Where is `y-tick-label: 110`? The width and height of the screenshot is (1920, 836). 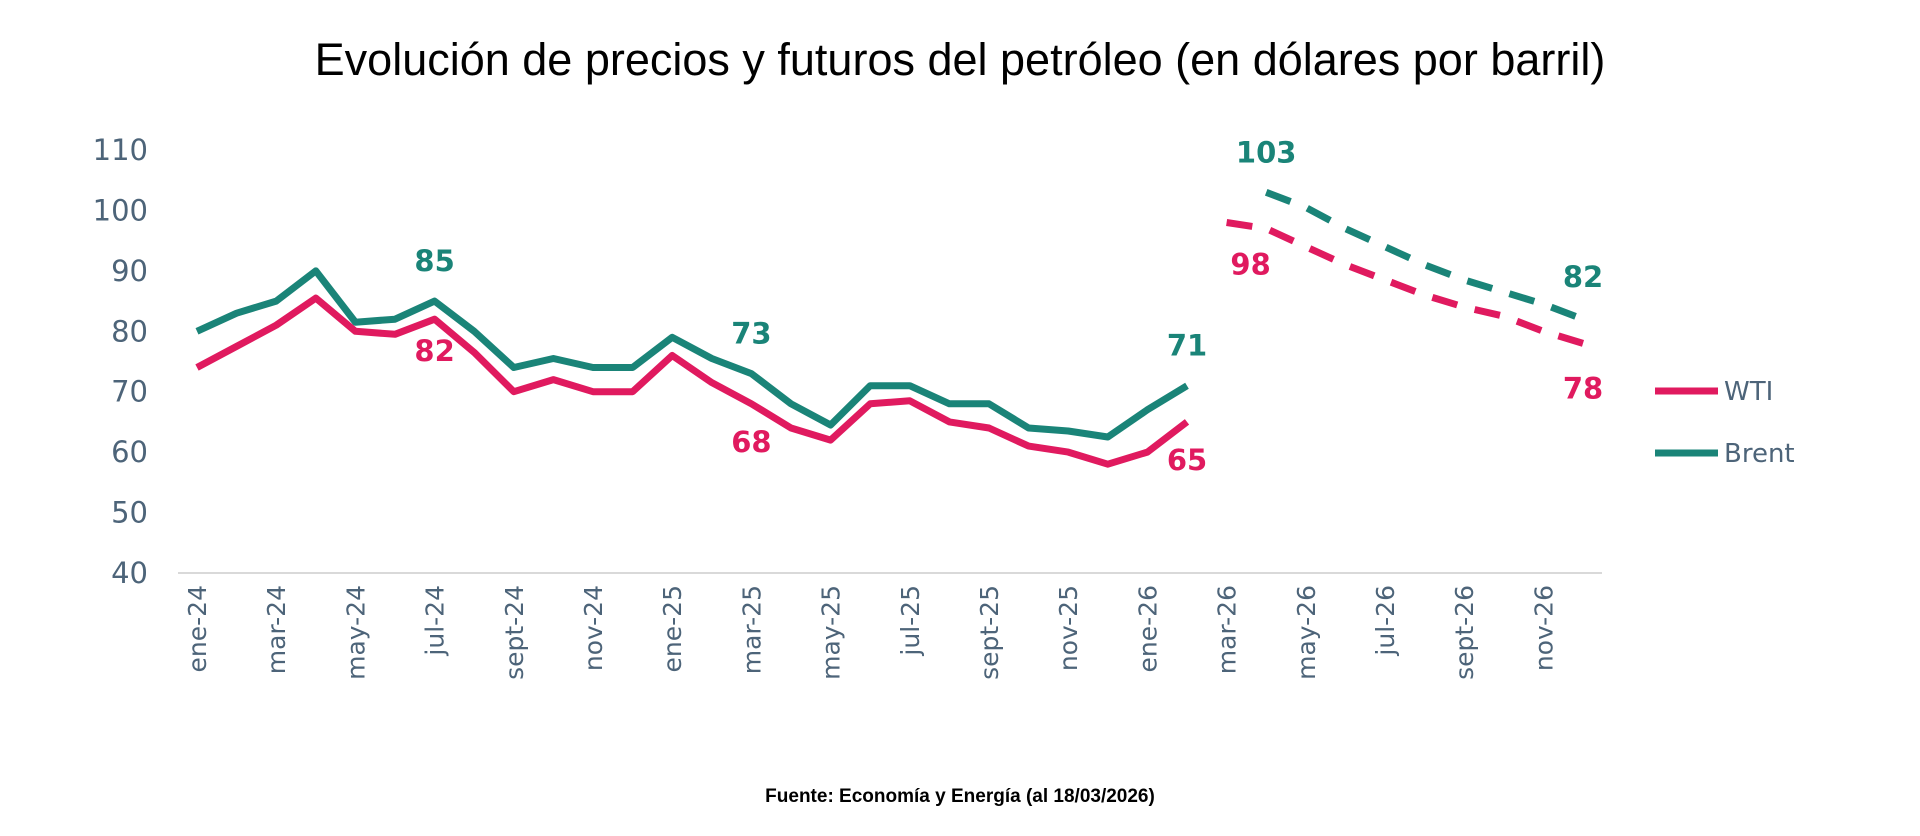 y-tick-label: 110 is located at coordinates (120, 150).